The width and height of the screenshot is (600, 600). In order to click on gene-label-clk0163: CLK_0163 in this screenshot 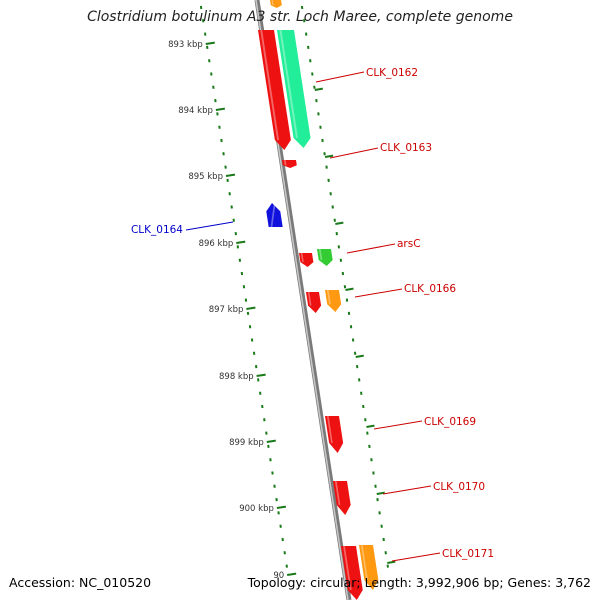, I will do `click(406, 148)`.